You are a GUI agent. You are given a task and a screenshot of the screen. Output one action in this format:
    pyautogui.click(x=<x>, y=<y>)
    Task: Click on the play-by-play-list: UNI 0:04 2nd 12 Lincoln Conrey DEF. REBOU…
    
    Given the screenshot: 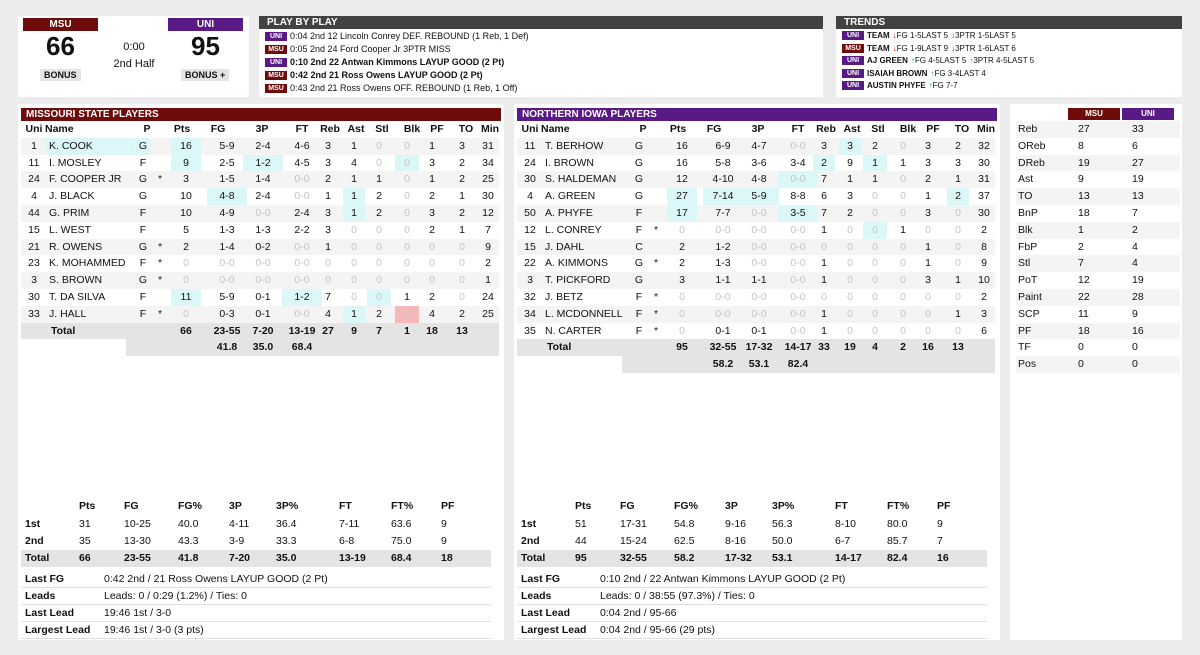 What is the action you would take?
    pyautogui.click(x=541, y=62)
    